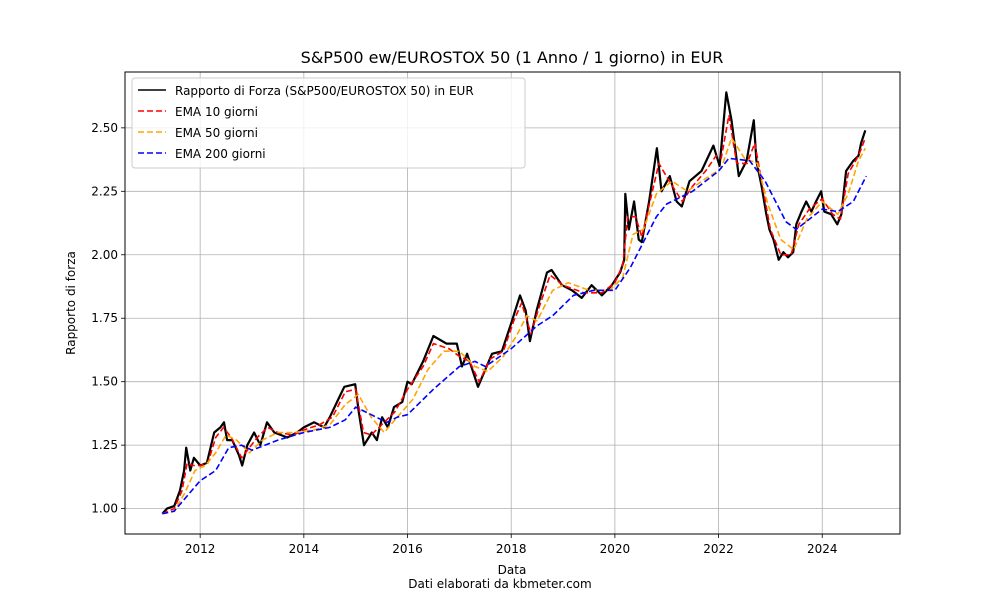 The height and width of the screenshot is (600, 1000). Describe the element at coordinates (104, 255) in the screenshot. I see `y-tick-label: 2.00` at that location.